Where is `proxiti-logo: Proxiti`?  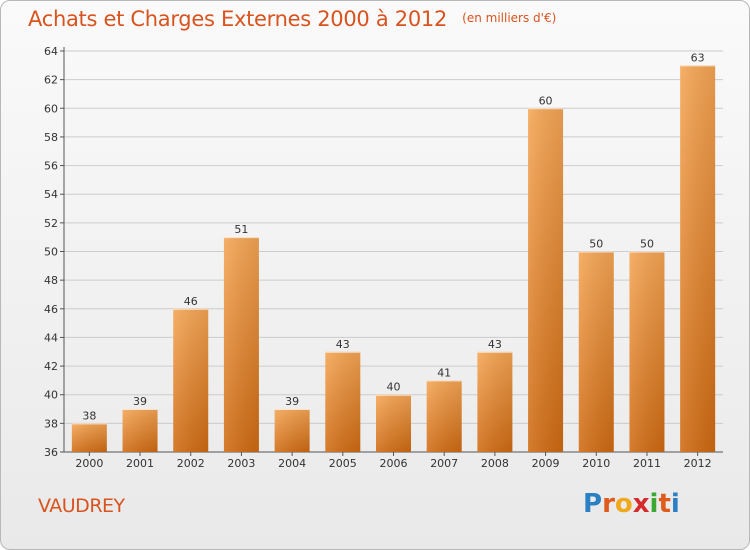 proxiti-logo: Proxiti is located at coordinates (631, 504).